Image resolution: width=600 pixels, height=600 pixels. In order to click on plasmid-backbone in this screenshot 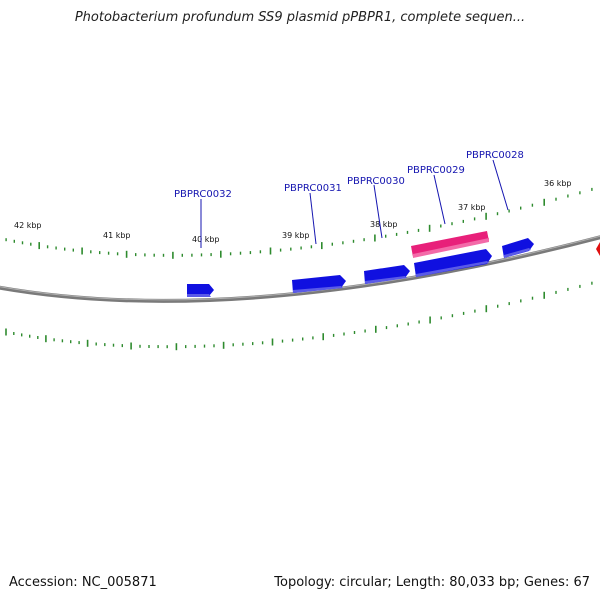, I will do `click(300, 269)`.